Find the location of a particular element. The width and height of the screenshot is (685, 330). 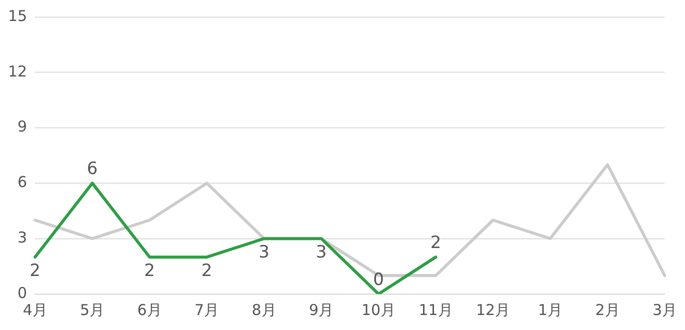

x-tick-label: 8月 is located at coordinates (264, 309).